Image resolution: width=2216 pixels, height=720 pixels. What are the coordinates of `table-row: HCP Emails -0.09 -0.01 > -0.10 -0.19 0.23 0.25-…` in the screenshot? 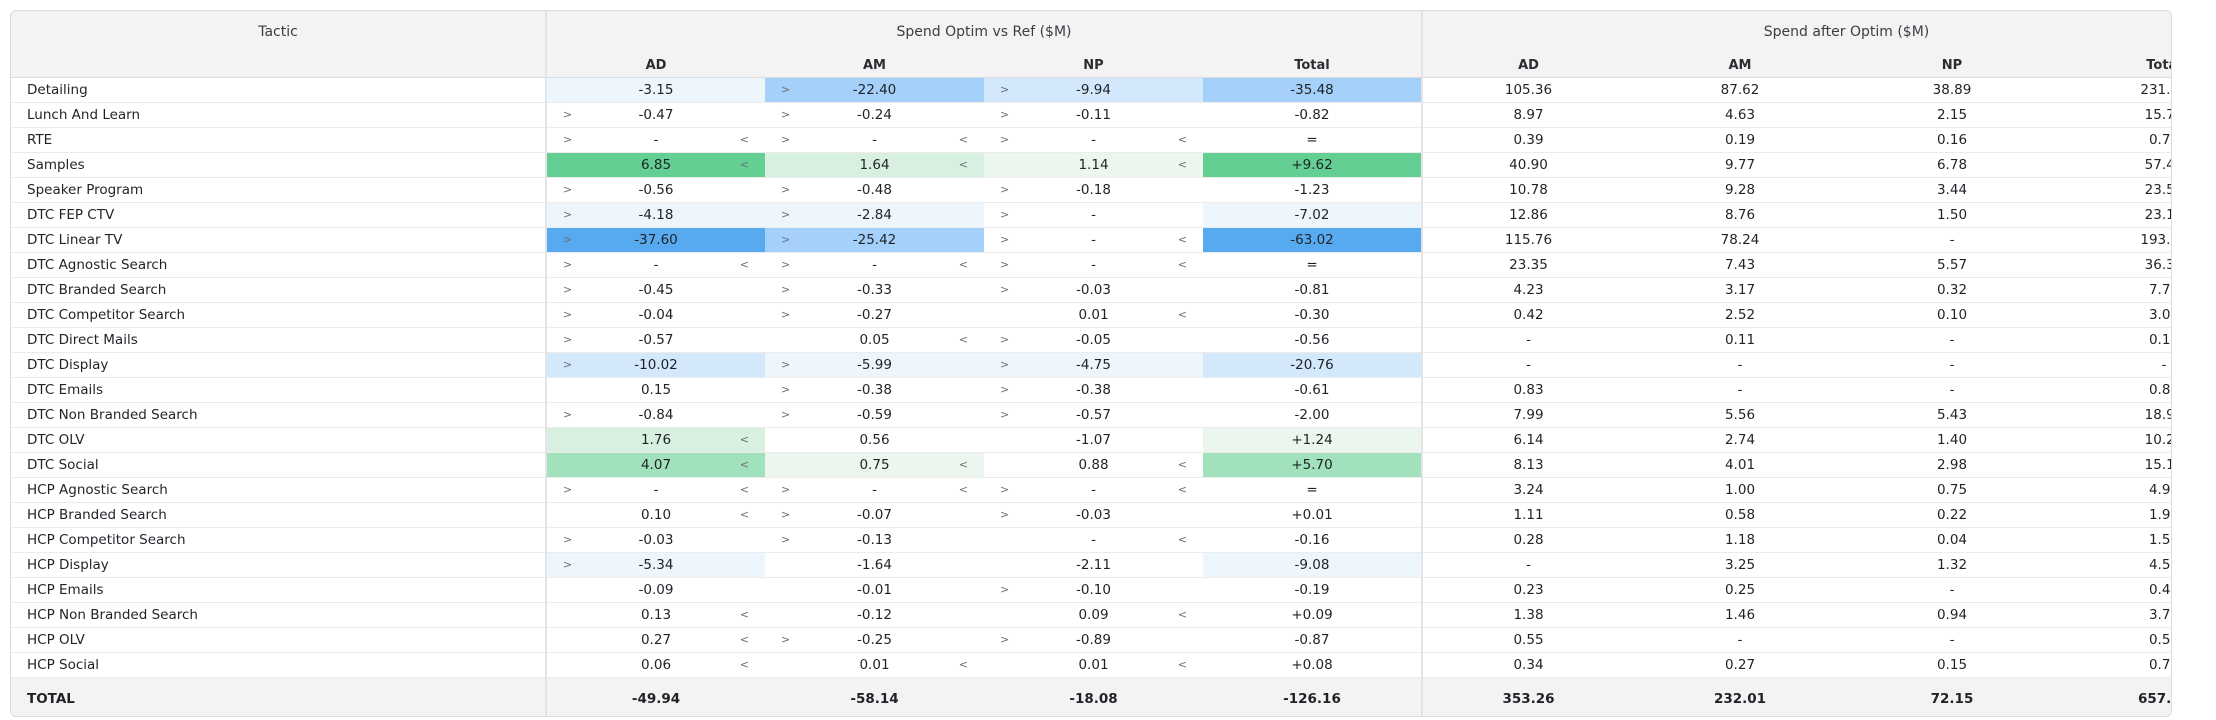 It's located at (1091, 590).